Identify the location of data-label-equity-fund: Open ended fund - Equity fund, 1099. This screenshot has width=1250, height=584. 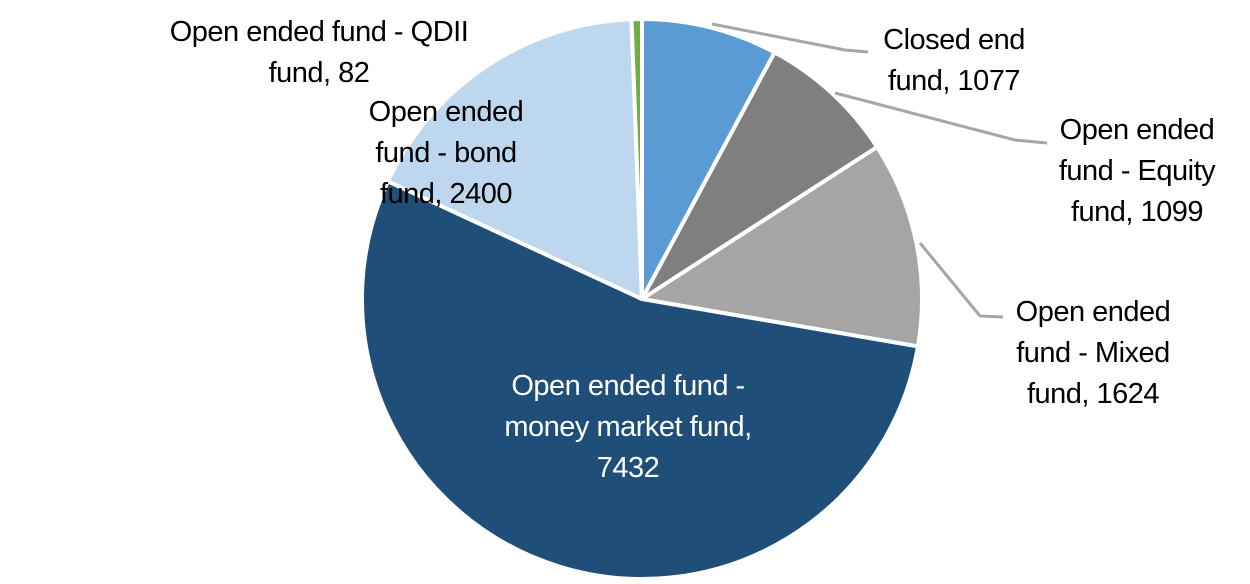
(1137, 171).